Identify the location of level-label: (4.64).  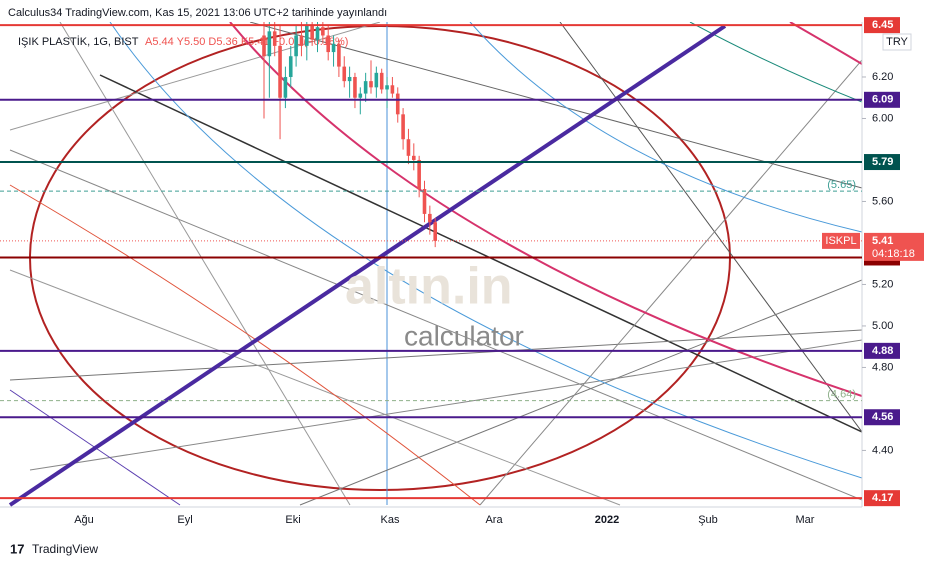
(841, 395).